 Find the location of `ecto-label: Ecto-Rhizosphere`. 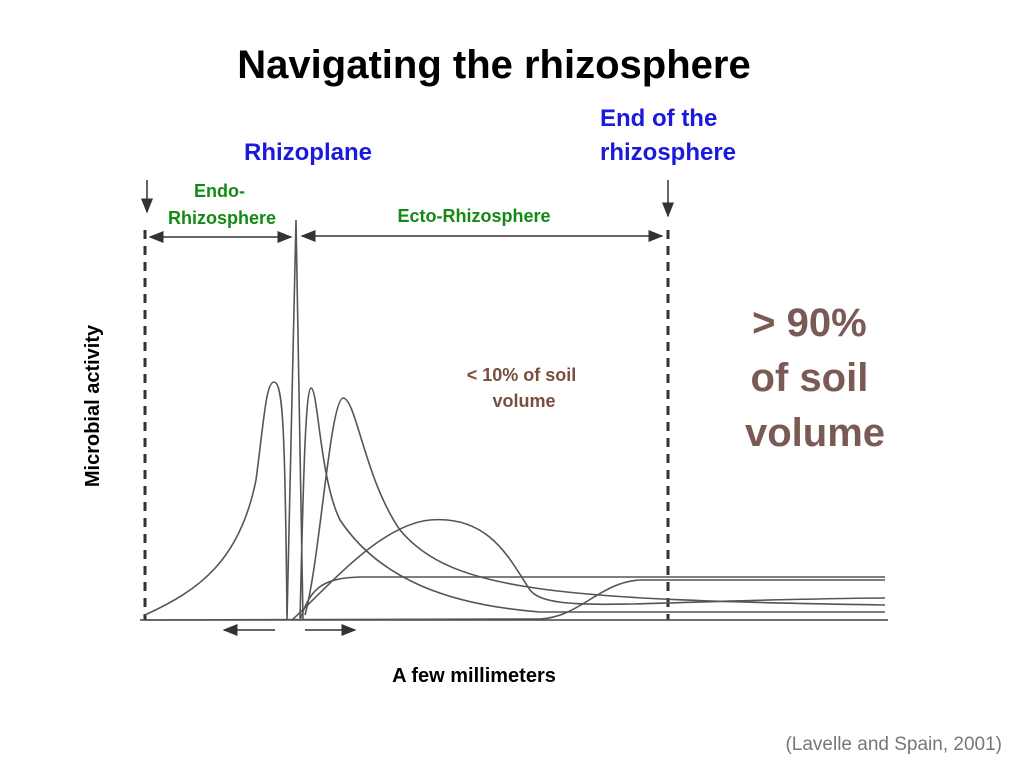

ecto-label: Ecto-Rhizosphere is located at coordinates (473, 216).